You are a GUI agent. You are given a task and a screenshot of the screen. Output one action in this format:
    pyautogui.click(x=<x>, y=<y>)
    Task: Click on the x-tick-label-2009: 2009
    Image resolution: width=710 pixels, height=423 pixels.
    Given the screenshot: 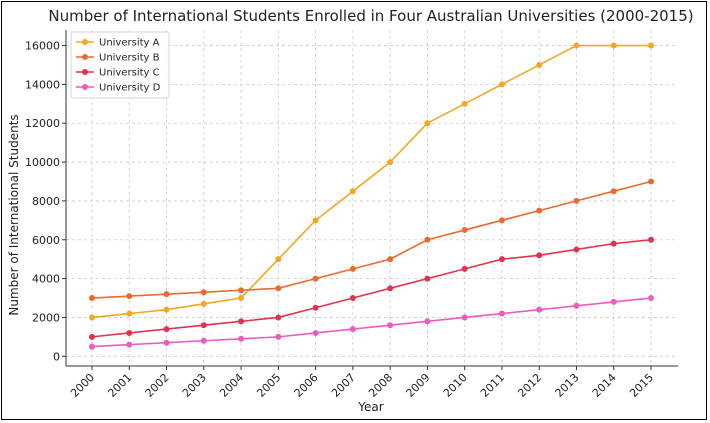 What is the action you would take?
    pyautogui.click(x=418, y=385)
    